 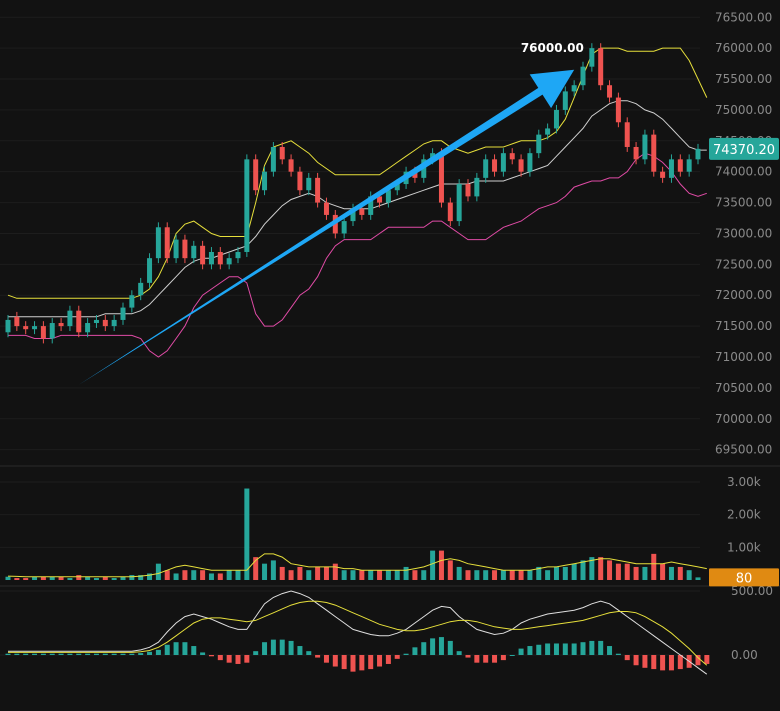 I want to click on macd-line, so click(x=358, y=632).